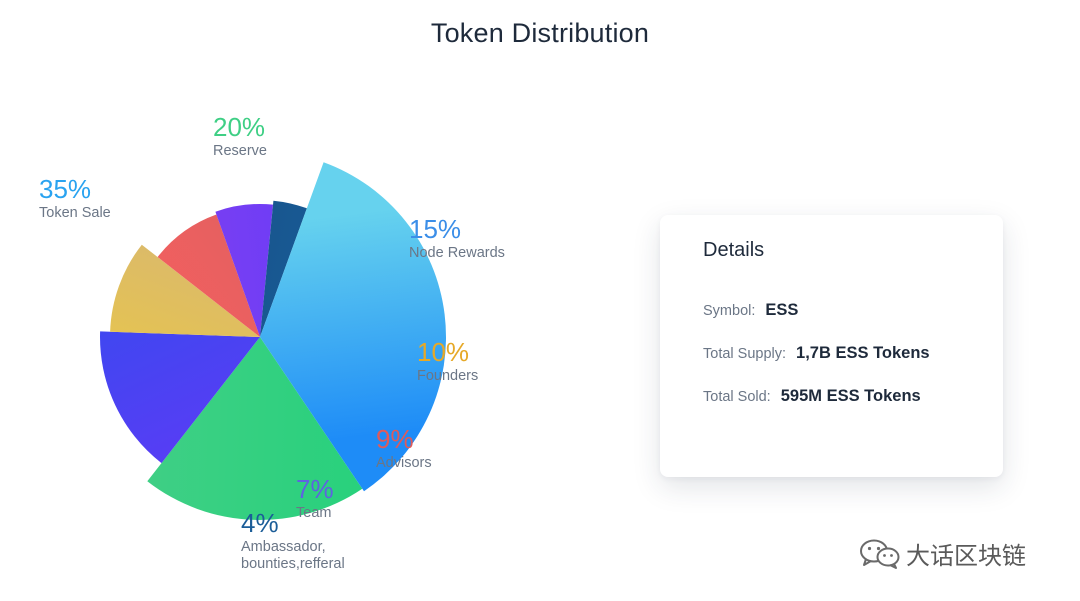 This screenshot has height=601, width=1080. What do you see at coordinates (443, 352) in the screenshot?
I see `pct-founders: 10%` at bounding box center [443, 352].